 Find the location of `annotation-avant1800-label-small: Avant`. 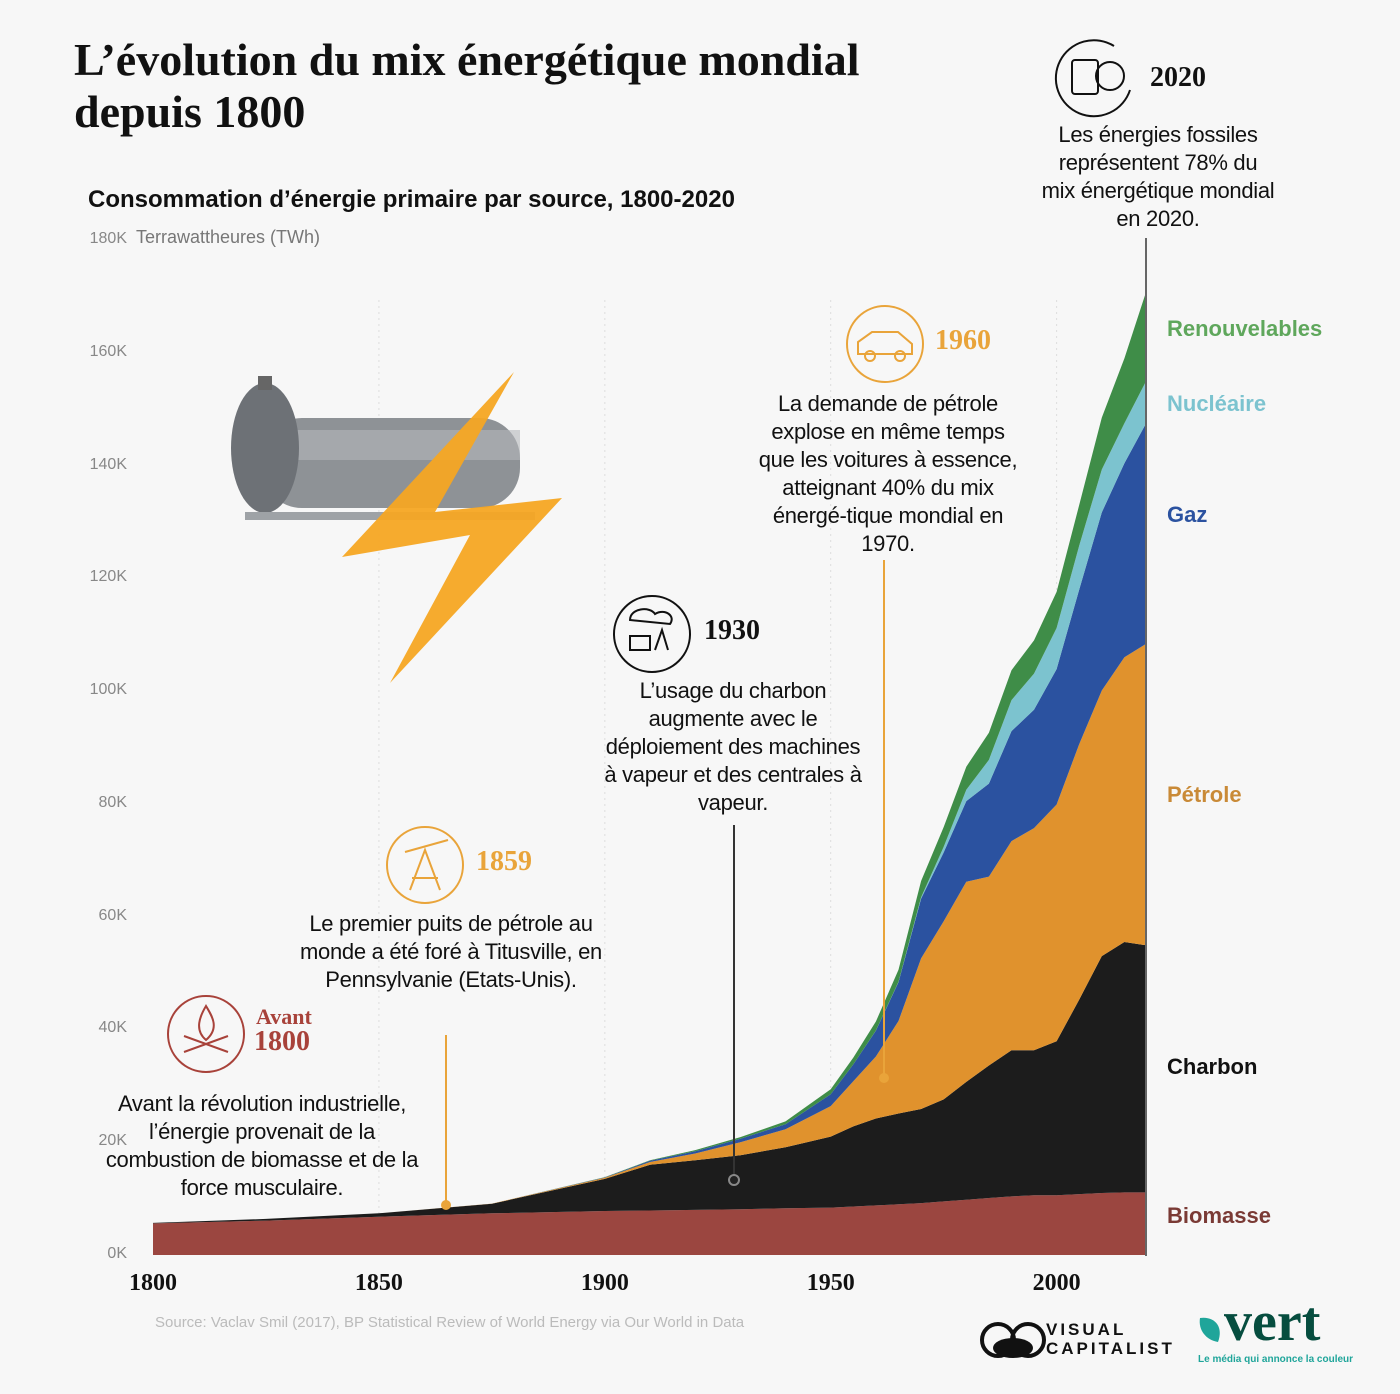

annotation-avant1800-label-small: Avant is located at coordinates (284, 1016).